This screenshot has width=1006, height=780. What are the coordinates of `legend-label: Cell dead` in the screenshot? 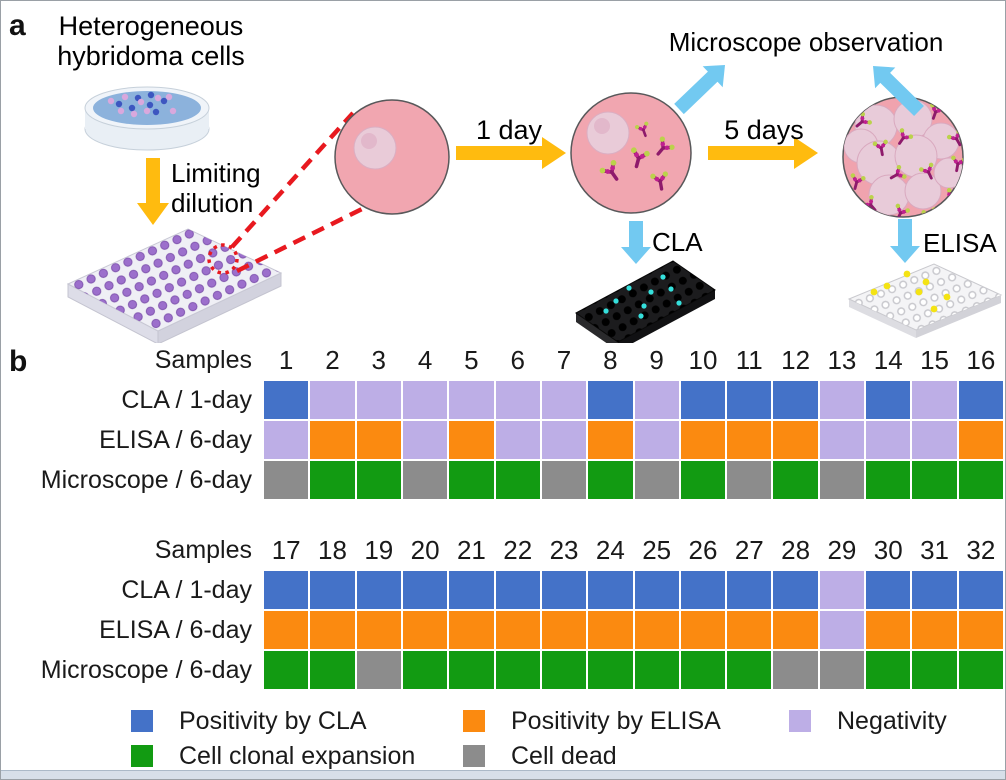 It's located at (564, 755).